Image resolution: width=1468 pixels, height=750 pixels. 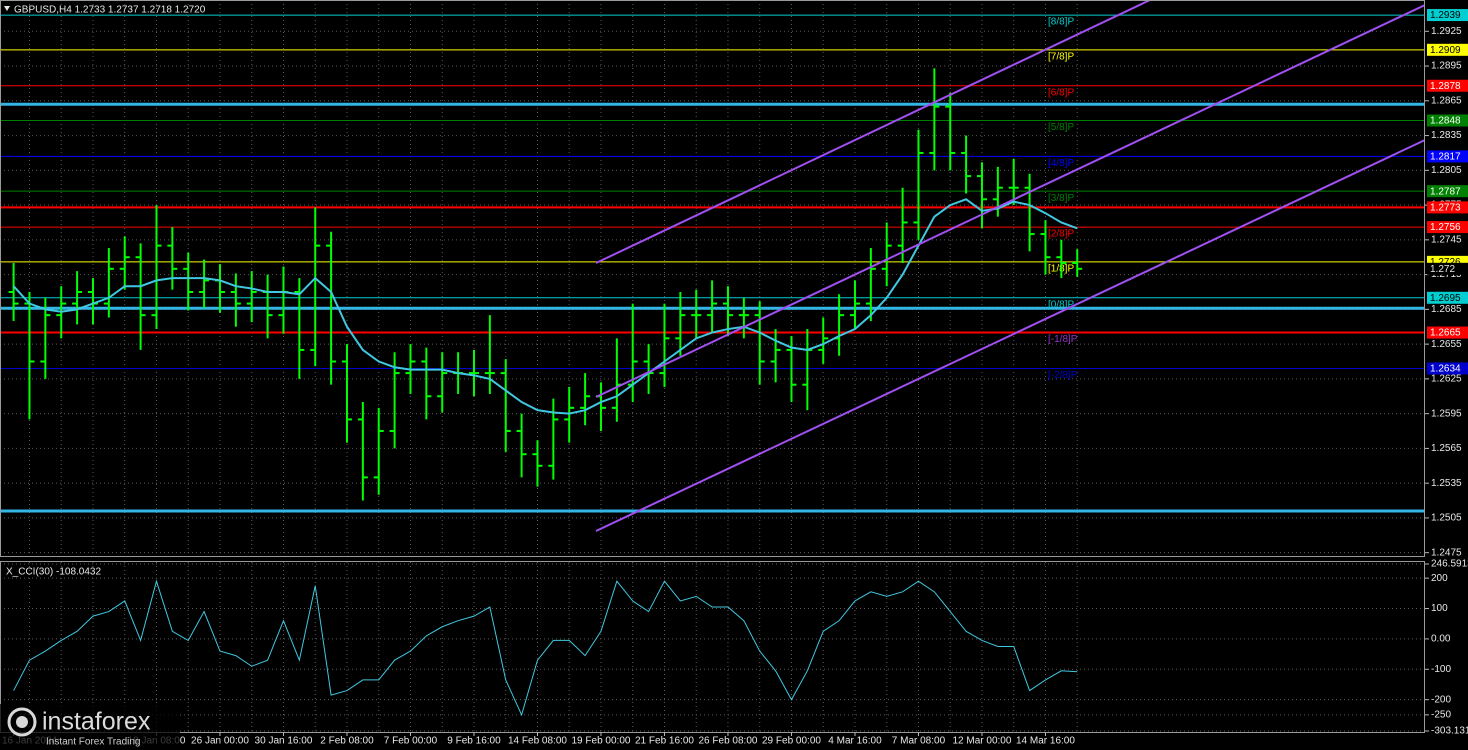 What do you see at coordinates (1439, 578) in the screenshot?
I see `cci-y-tick-label: 200` at bounding box center [1439, 578].